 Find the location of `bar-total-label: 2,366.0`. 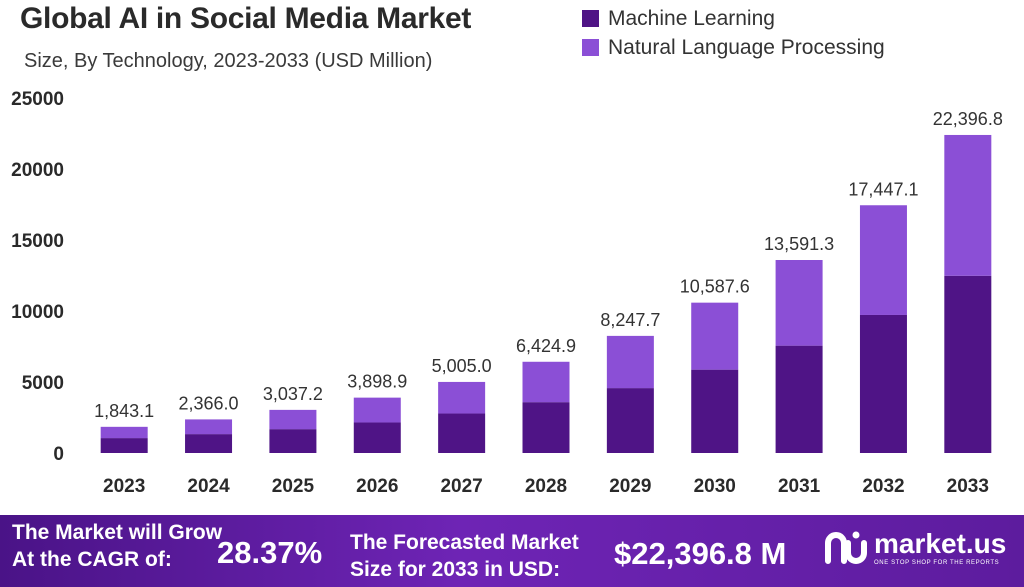

bar-total-label: 2,366.0 is located at coordinates (209, 403).